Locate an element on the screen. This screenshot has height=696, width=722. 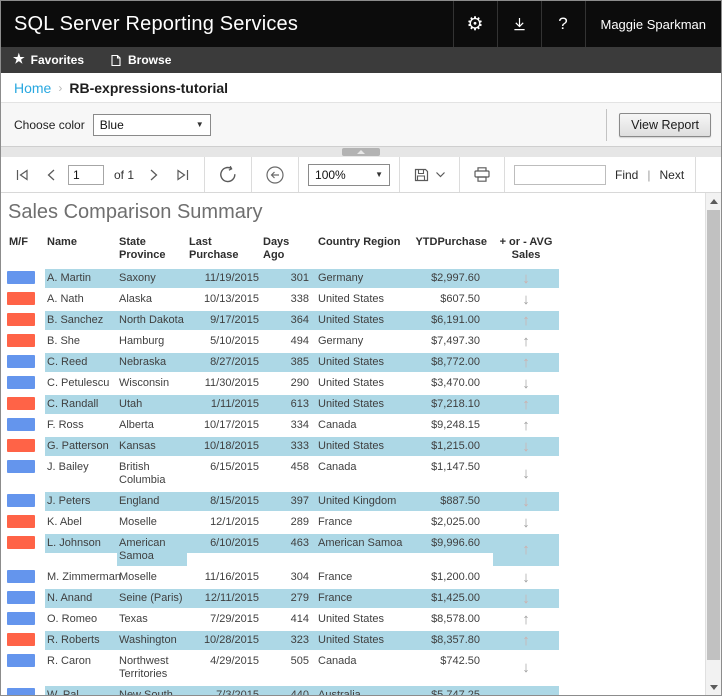
tab-favorites: ★ Favorites is located at coordinates (48, 59).